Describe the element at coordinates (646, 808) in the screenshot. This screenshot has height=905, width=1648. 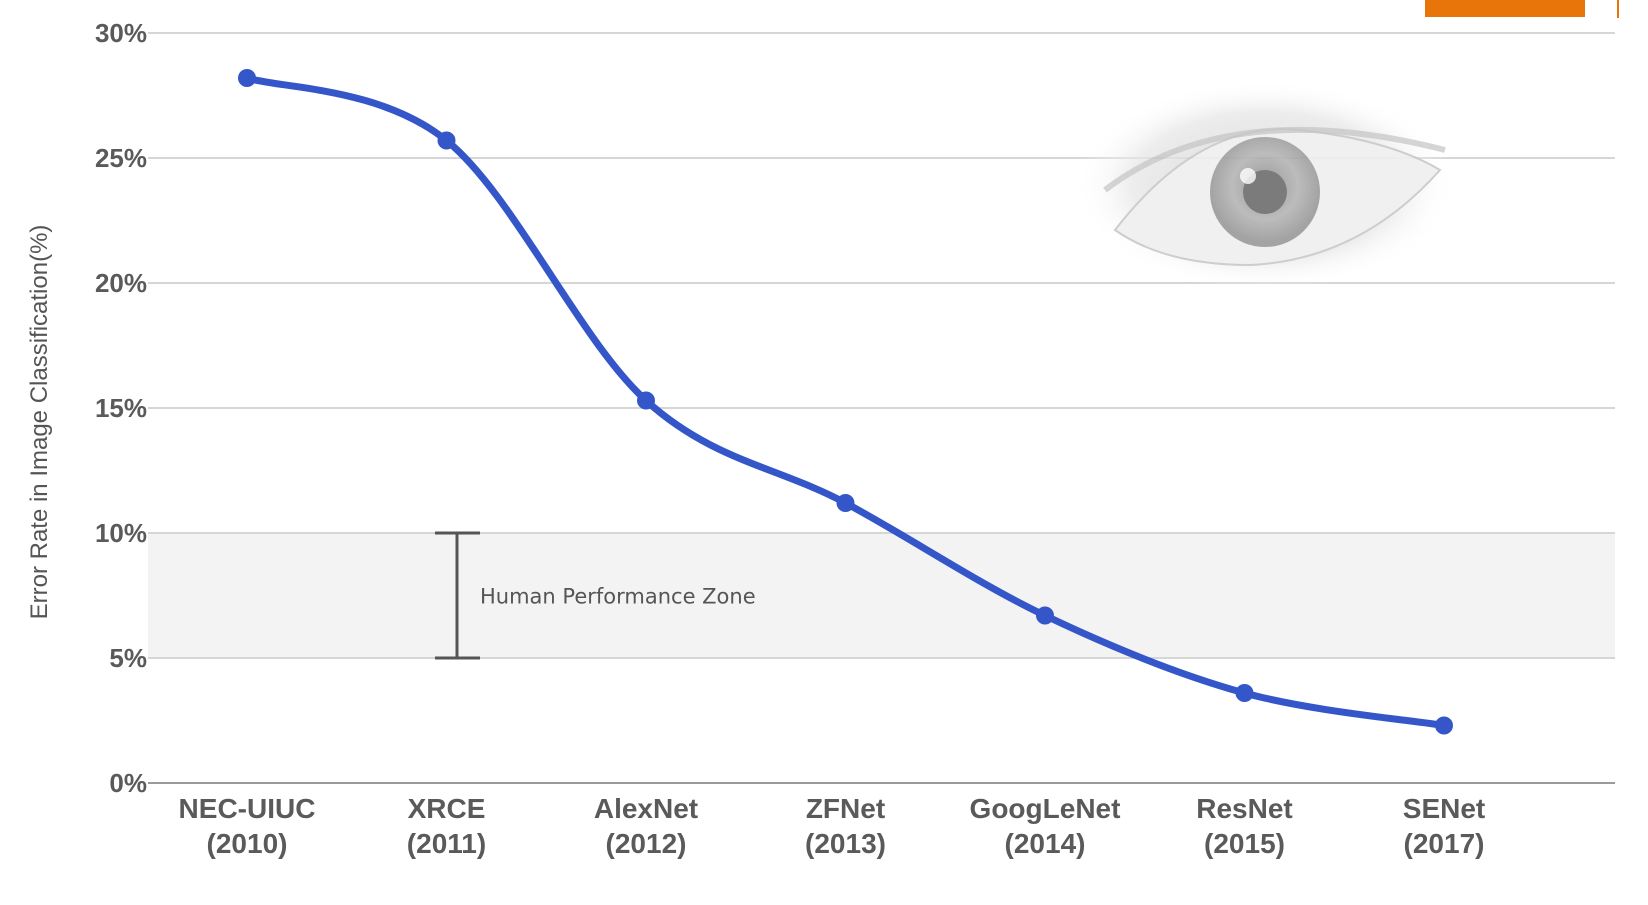
I see `x-tick-label: AlexNet` at that location.